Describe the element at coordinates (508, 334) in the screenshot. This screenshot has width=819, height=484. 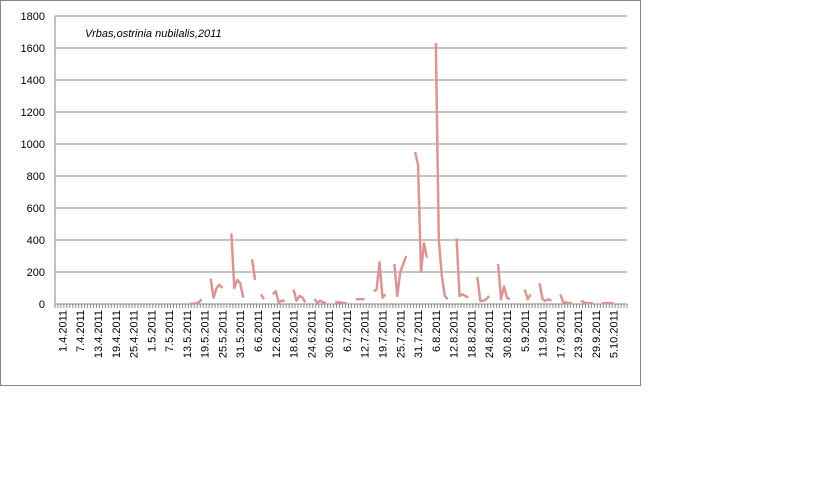
I see `x-tick-label: 30.8.2011` at that location.